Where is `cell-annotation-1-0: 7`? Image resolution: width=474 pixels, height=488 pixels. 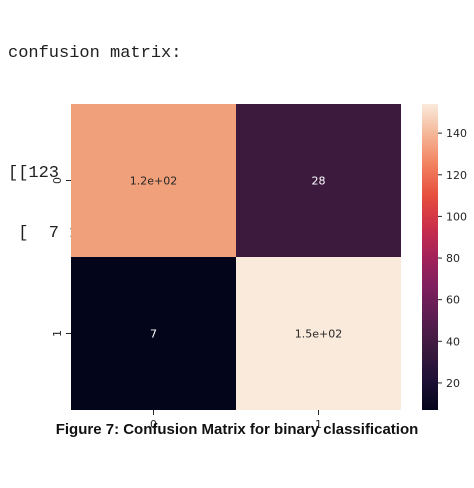 cell-annotation-1-0: 7 is located at coordinates (153, 334).